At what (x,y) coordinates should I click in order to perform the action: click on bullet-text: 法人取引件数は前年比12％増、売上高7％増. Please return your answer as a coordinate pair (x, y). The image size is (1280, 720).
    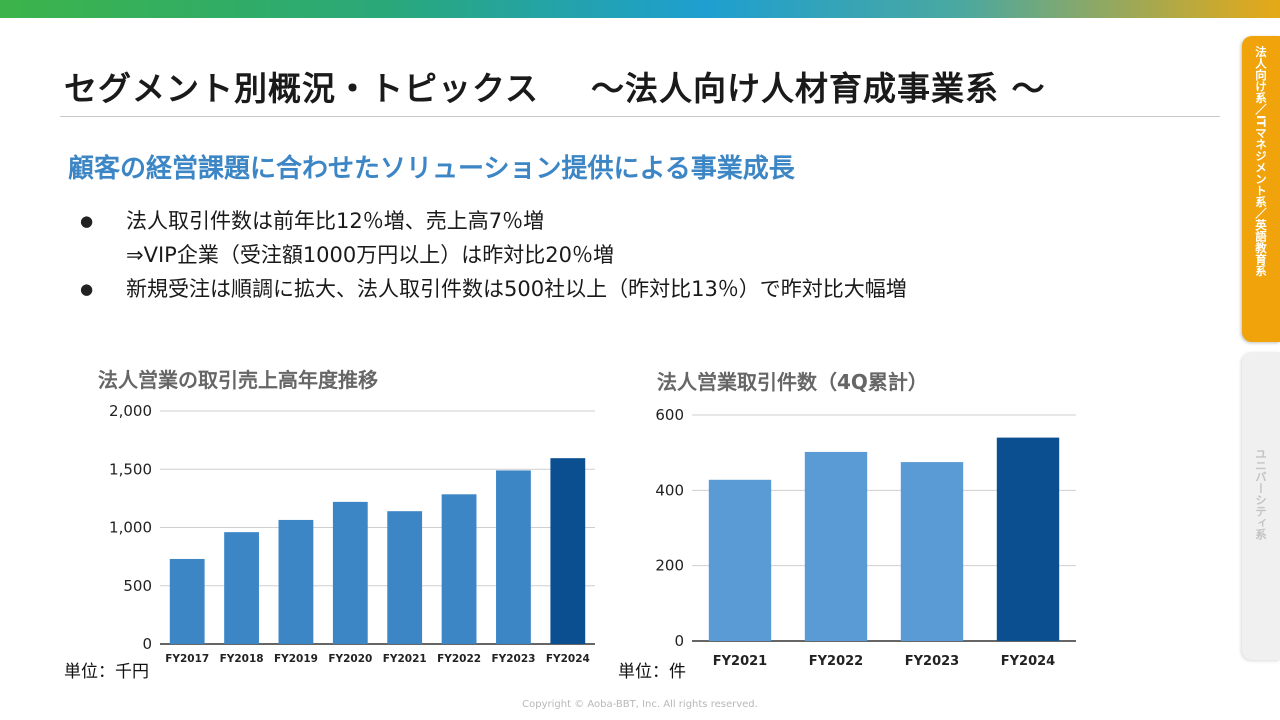
    Looking at the image, I should click on (335, 221).